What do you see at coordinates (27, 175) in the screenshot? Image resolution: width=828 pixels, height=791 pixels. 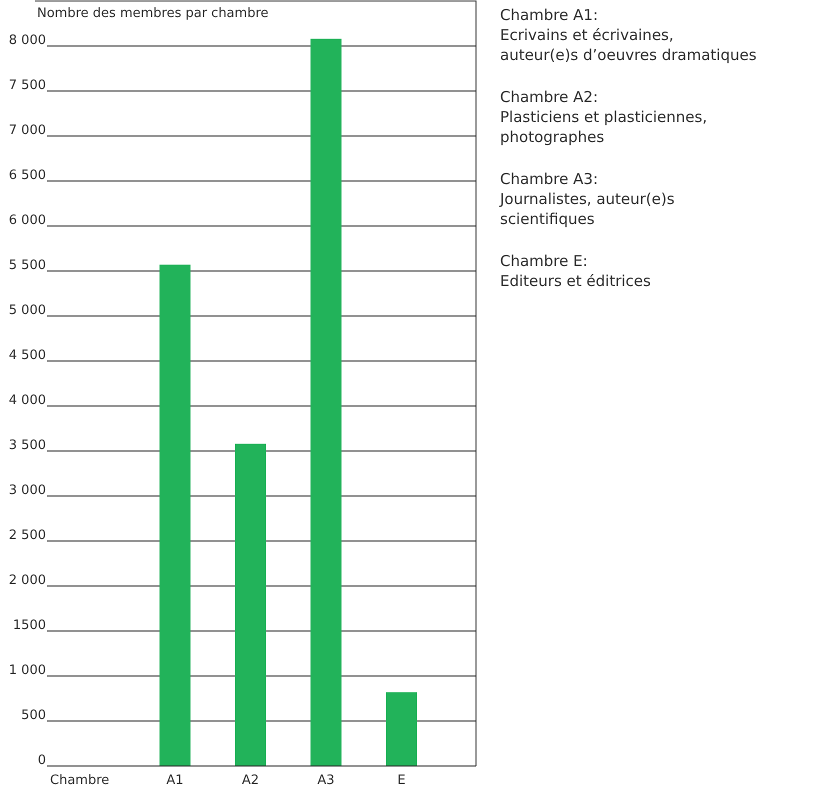 I see `y-tick-label: 6 500` at bounding box center [27, 175].